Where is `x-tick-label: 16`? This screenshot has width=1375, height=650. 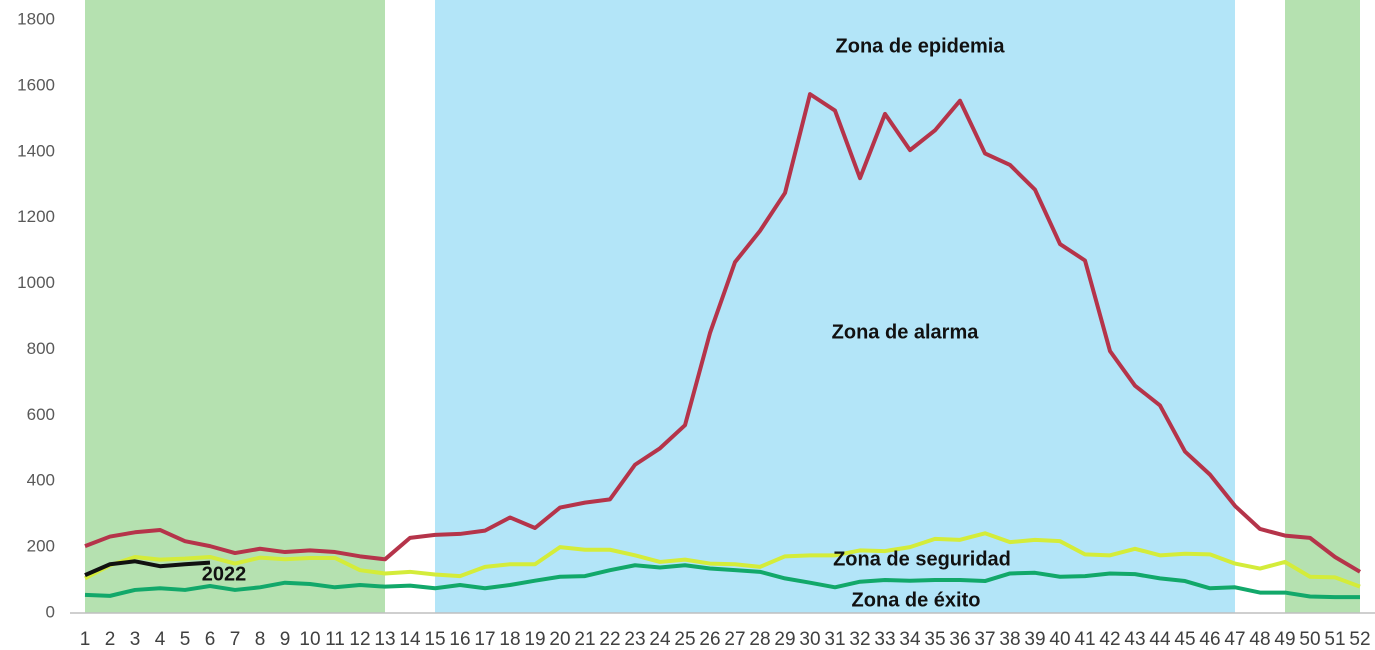 x-tick-label: 16 is located at coordinates (459, 639).